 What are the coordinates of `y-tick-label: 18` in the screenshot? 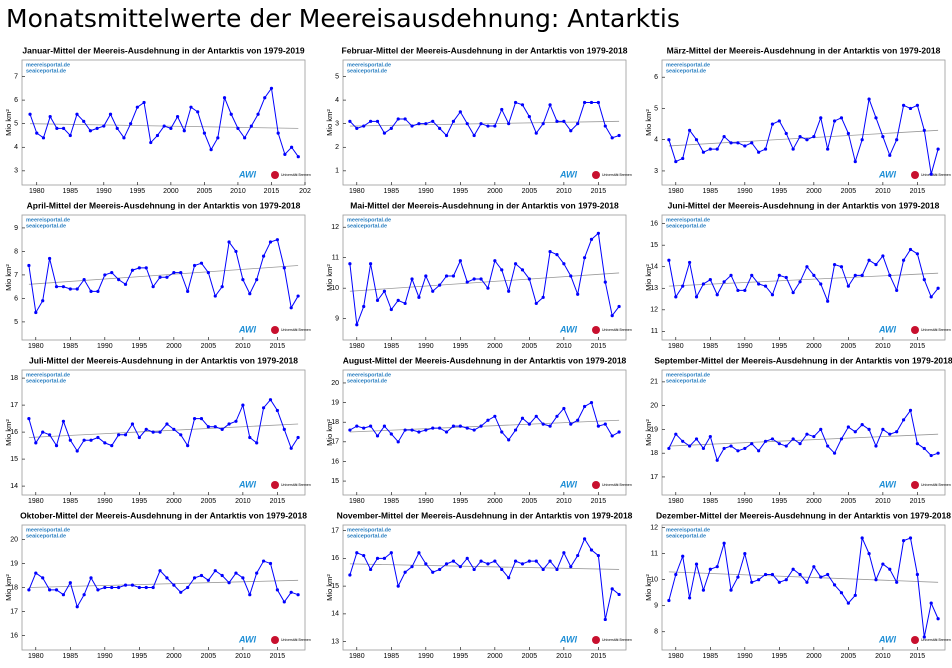 It's located at (14, 587).